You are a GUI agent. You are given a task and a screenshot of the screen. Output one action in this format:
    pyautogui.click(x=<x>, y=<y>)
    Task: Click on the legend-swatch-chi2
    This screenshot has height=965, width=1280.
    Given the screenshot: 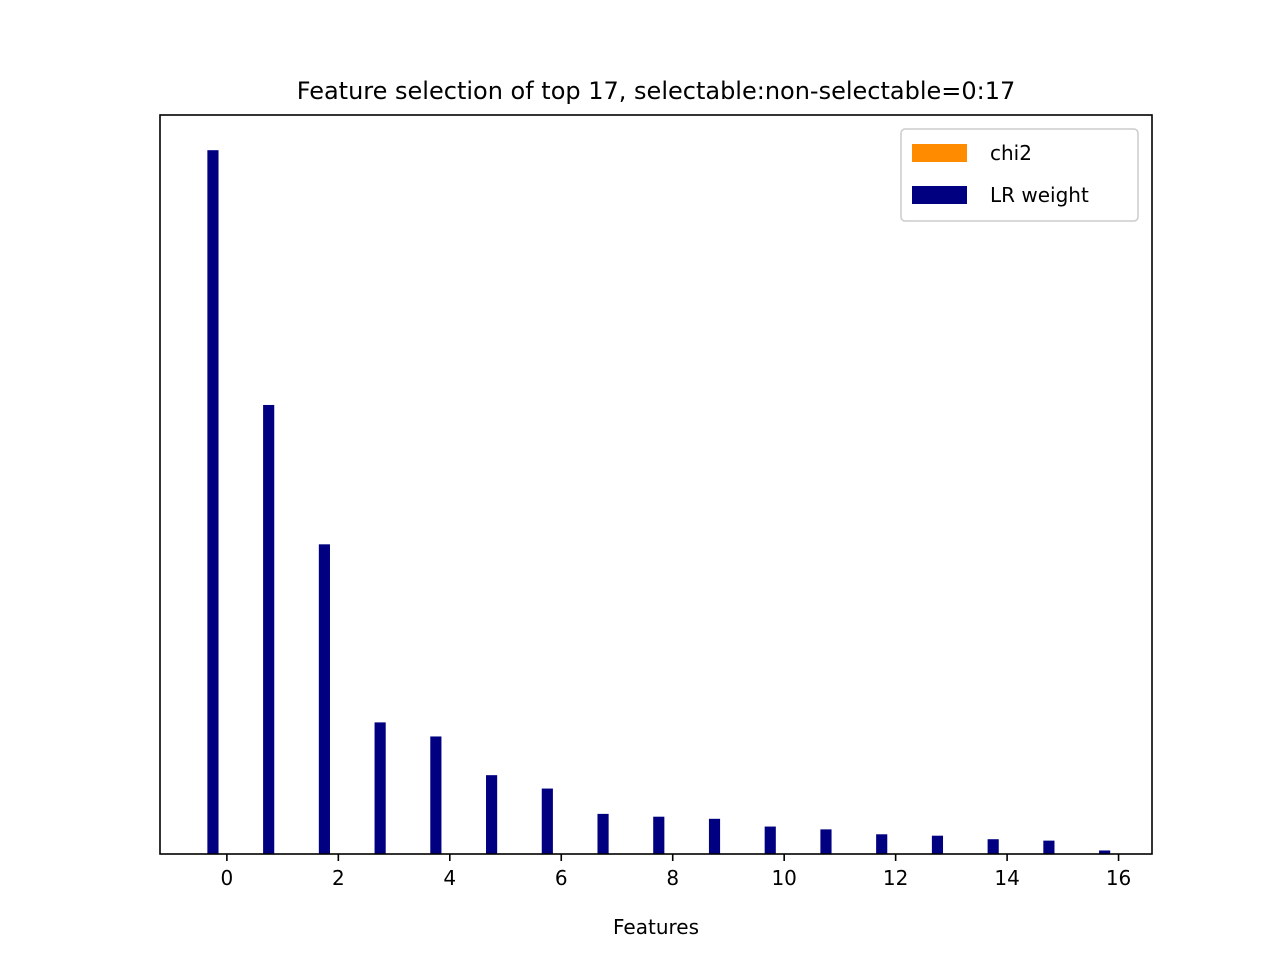 What is the action you would take?
    pyautogui.click(x=939, y=153)
    